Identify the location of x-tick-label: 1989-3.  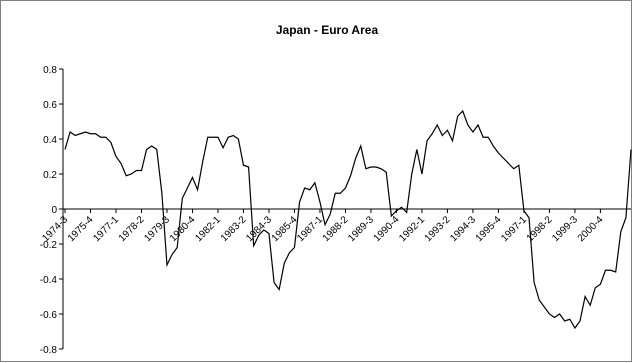
(361, 229).